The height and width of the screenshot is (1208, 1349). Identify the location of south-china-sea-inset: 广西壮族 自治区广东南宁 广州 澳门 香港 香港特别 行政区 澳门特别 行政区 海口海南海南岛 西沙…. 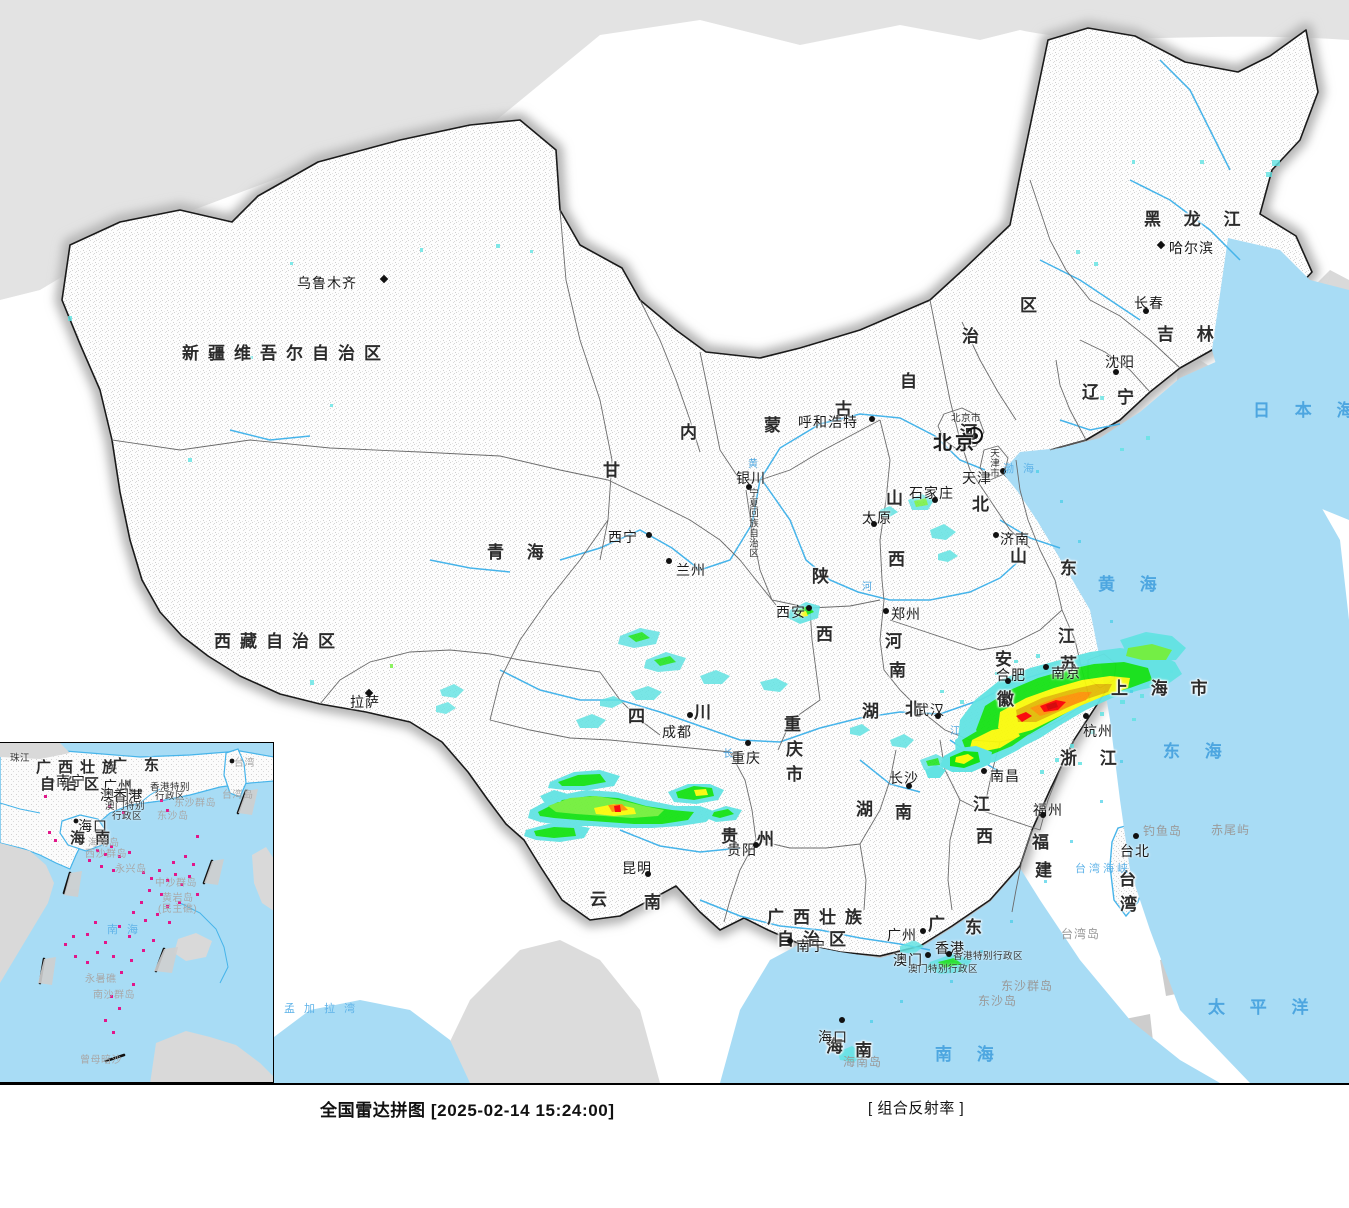
(137, 912).